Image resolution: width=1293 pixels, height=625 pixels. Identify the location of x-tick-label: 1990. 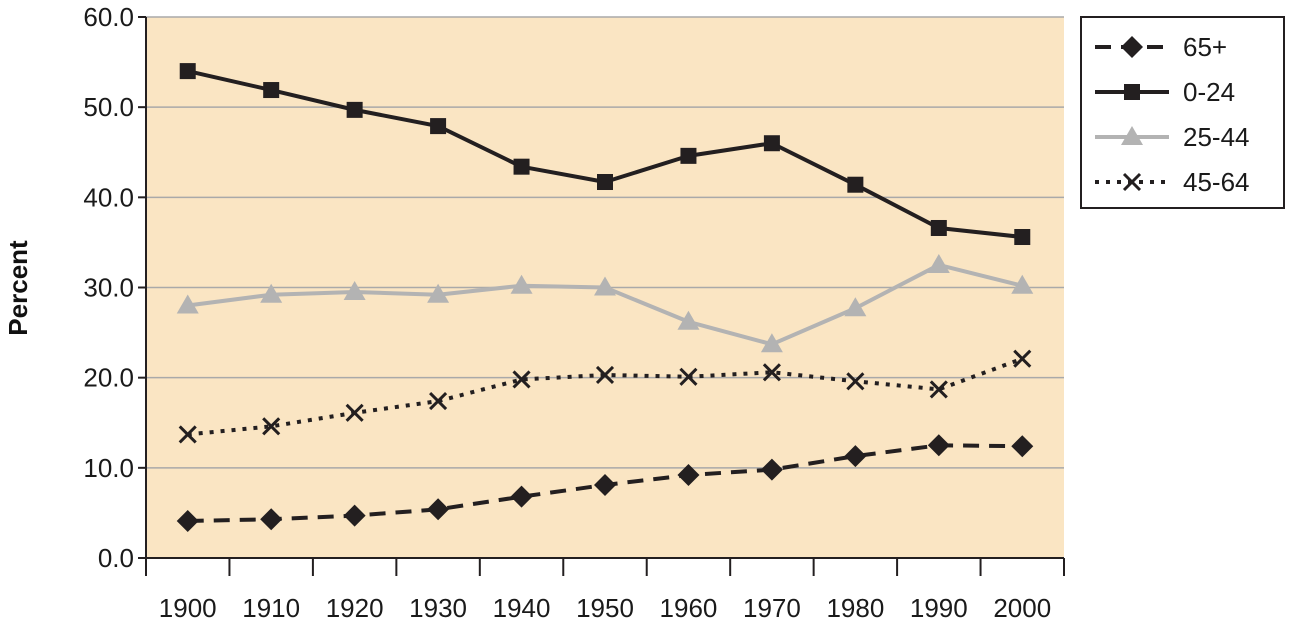
(939, 608).